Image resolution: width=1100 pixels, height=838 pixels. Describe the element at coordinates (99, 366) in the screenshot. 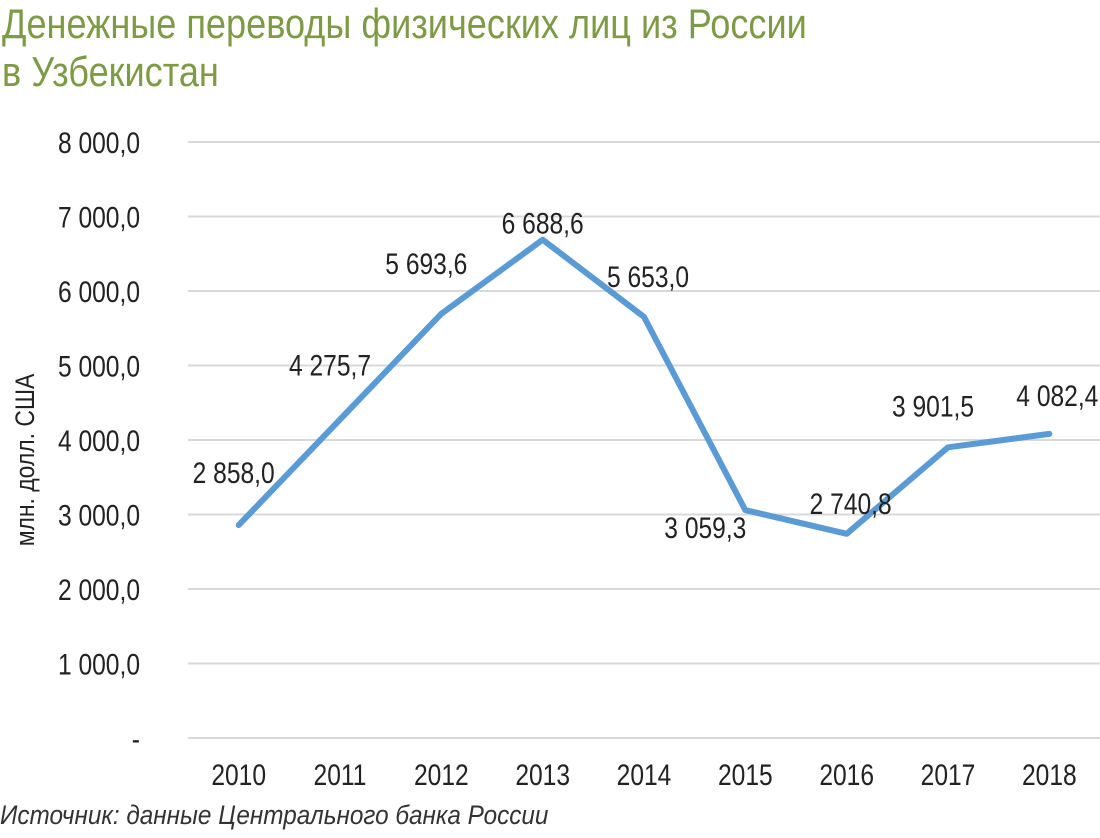

I see `y-tick-label: 5 000,0` at that location.